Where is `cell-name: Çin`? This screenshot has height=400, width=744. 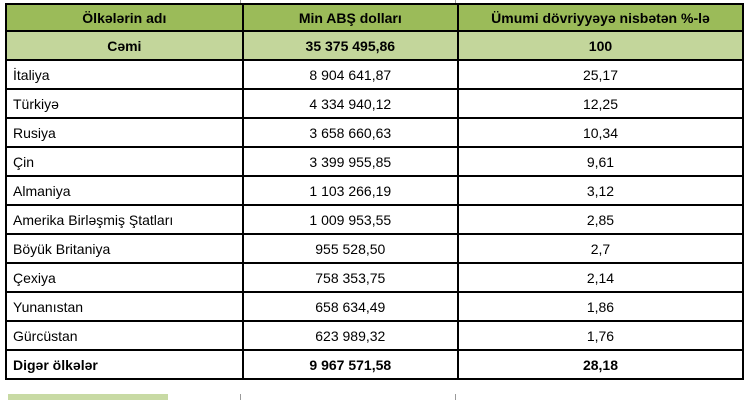 cell-name: Çin is located at coordinates (124, 161).